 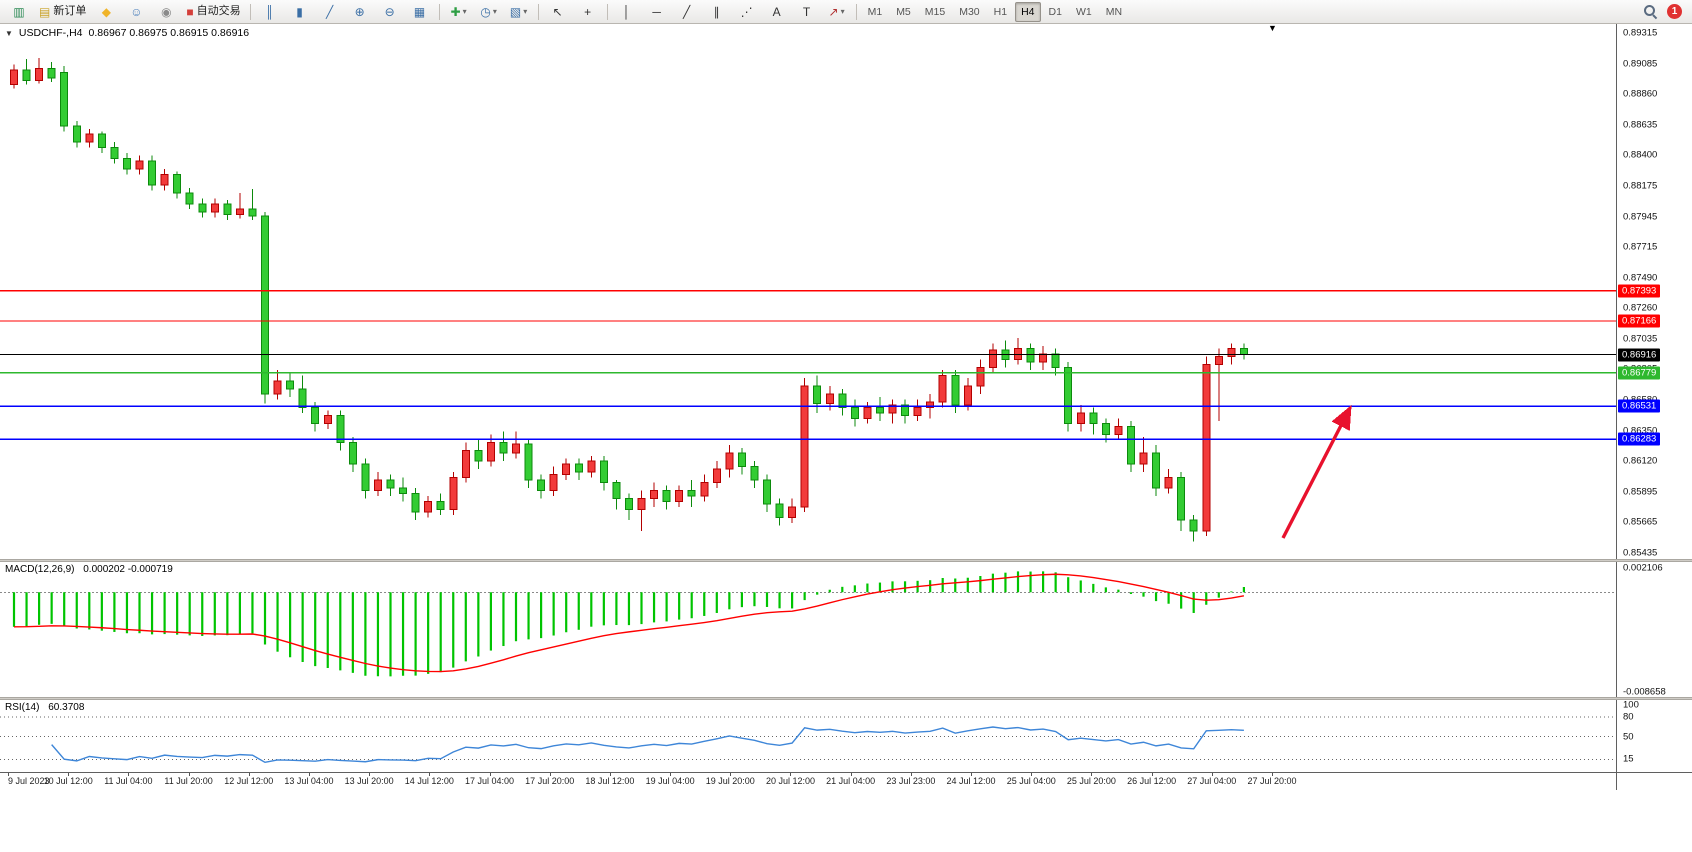 What do you see at coordinates (851, 781) in the screenshot?
I see `time-axis-label: 21 Jul 04:00` at bounding box center [851, 781].